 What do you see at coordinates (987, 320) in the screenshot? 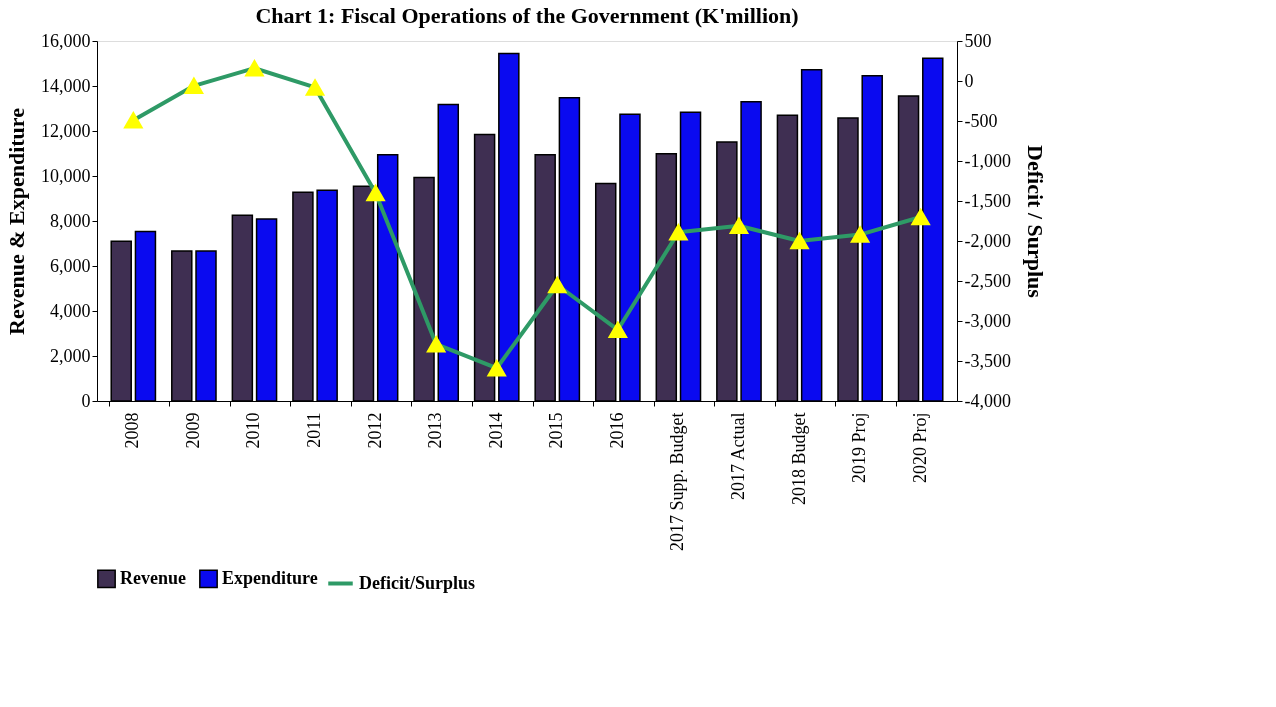
I see `y2-tick-label: -3,000` at bounding box center [987, 320].